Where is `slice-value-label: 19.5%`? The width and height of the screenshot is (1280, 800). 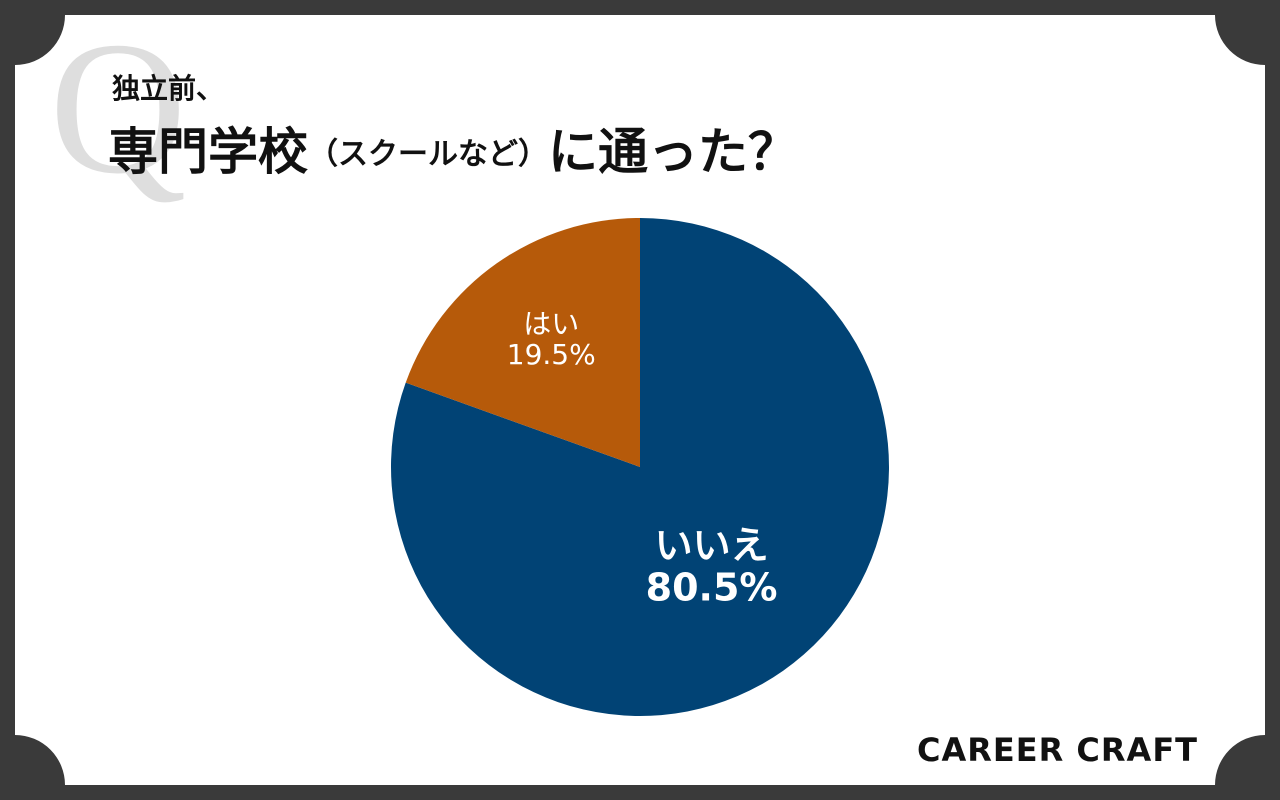
slice-value-label: 19.5% is located at coordinates (551, 354).